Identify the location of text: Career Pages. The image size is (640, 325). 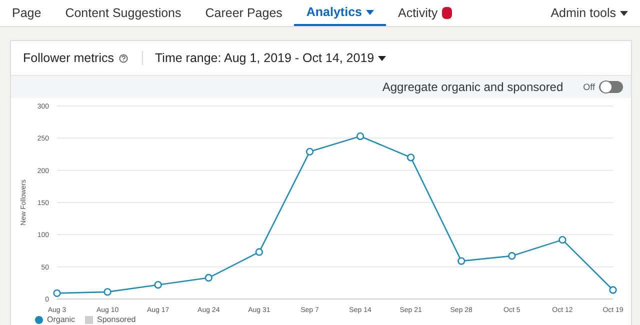
(244, 13).